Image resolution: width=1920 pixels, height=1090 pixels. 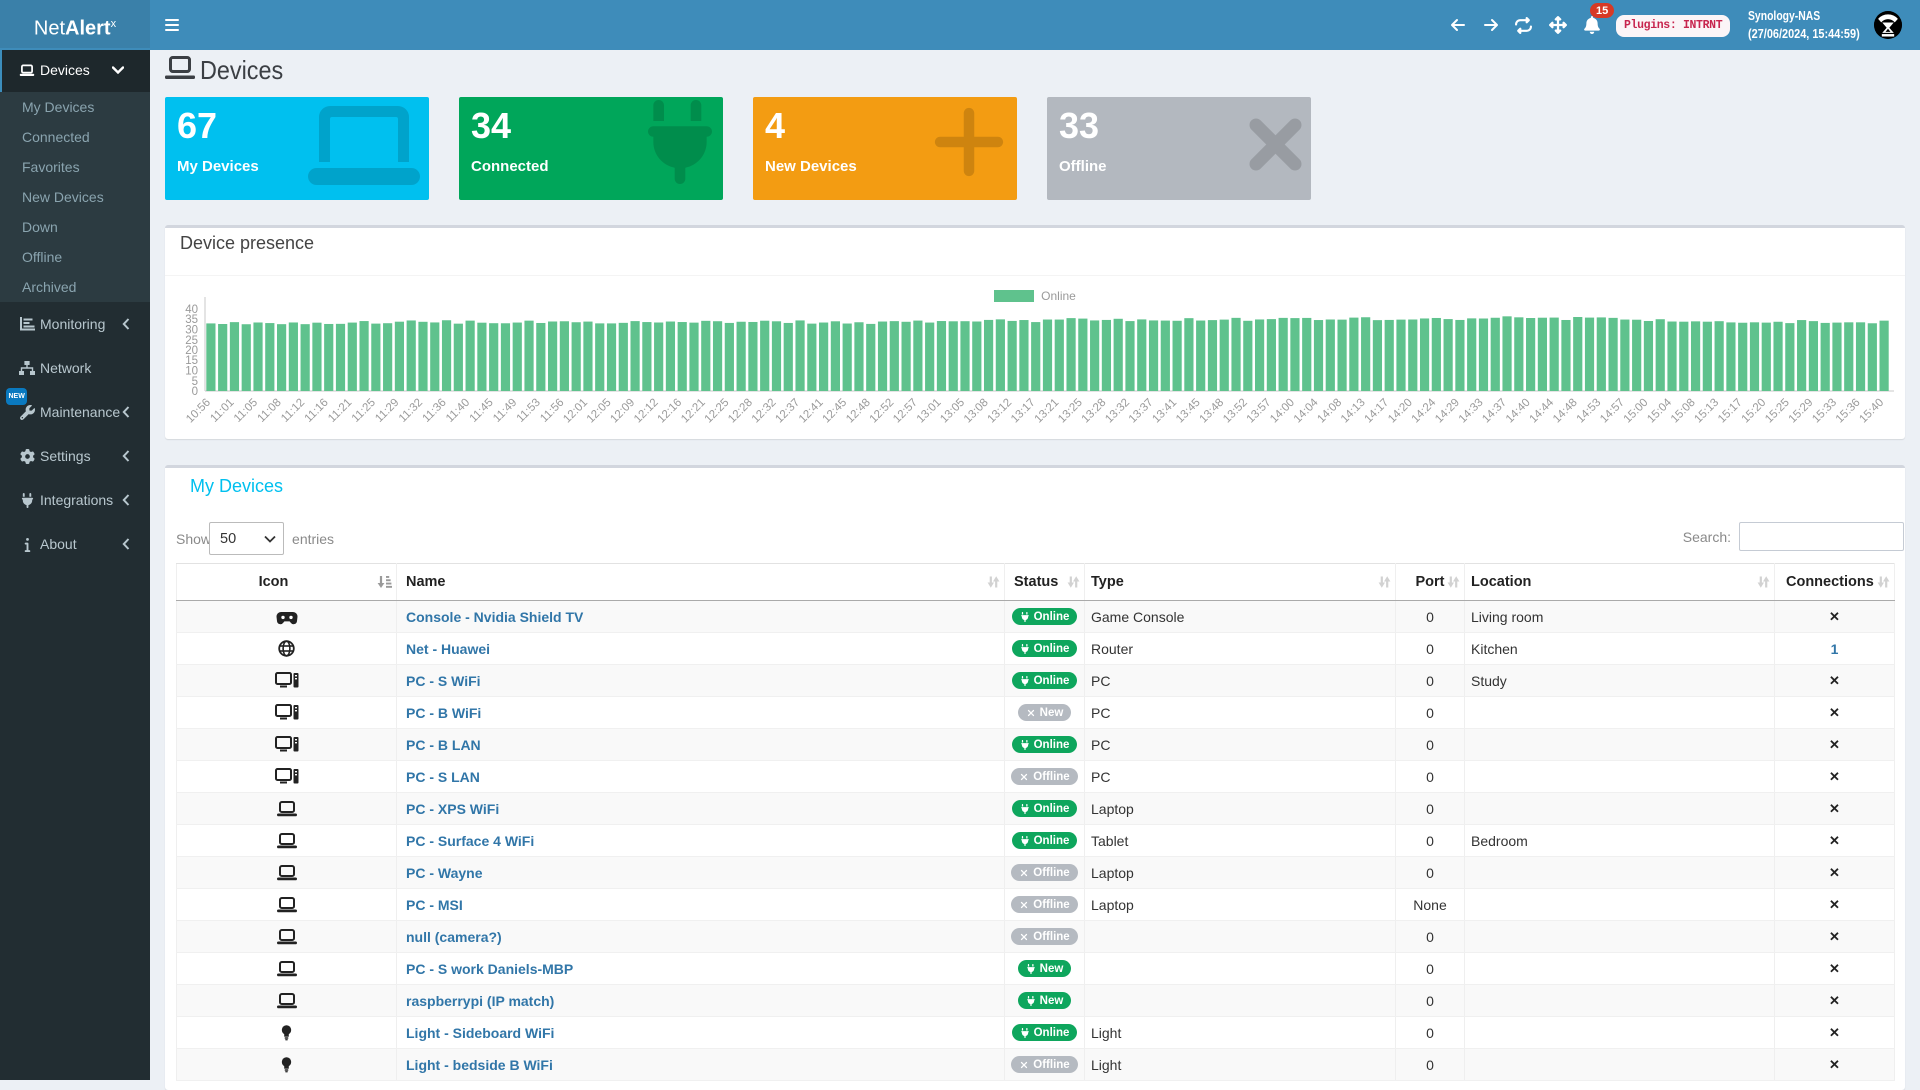 I want to click on svg-text: 12:01, so click(x=575, y=411).